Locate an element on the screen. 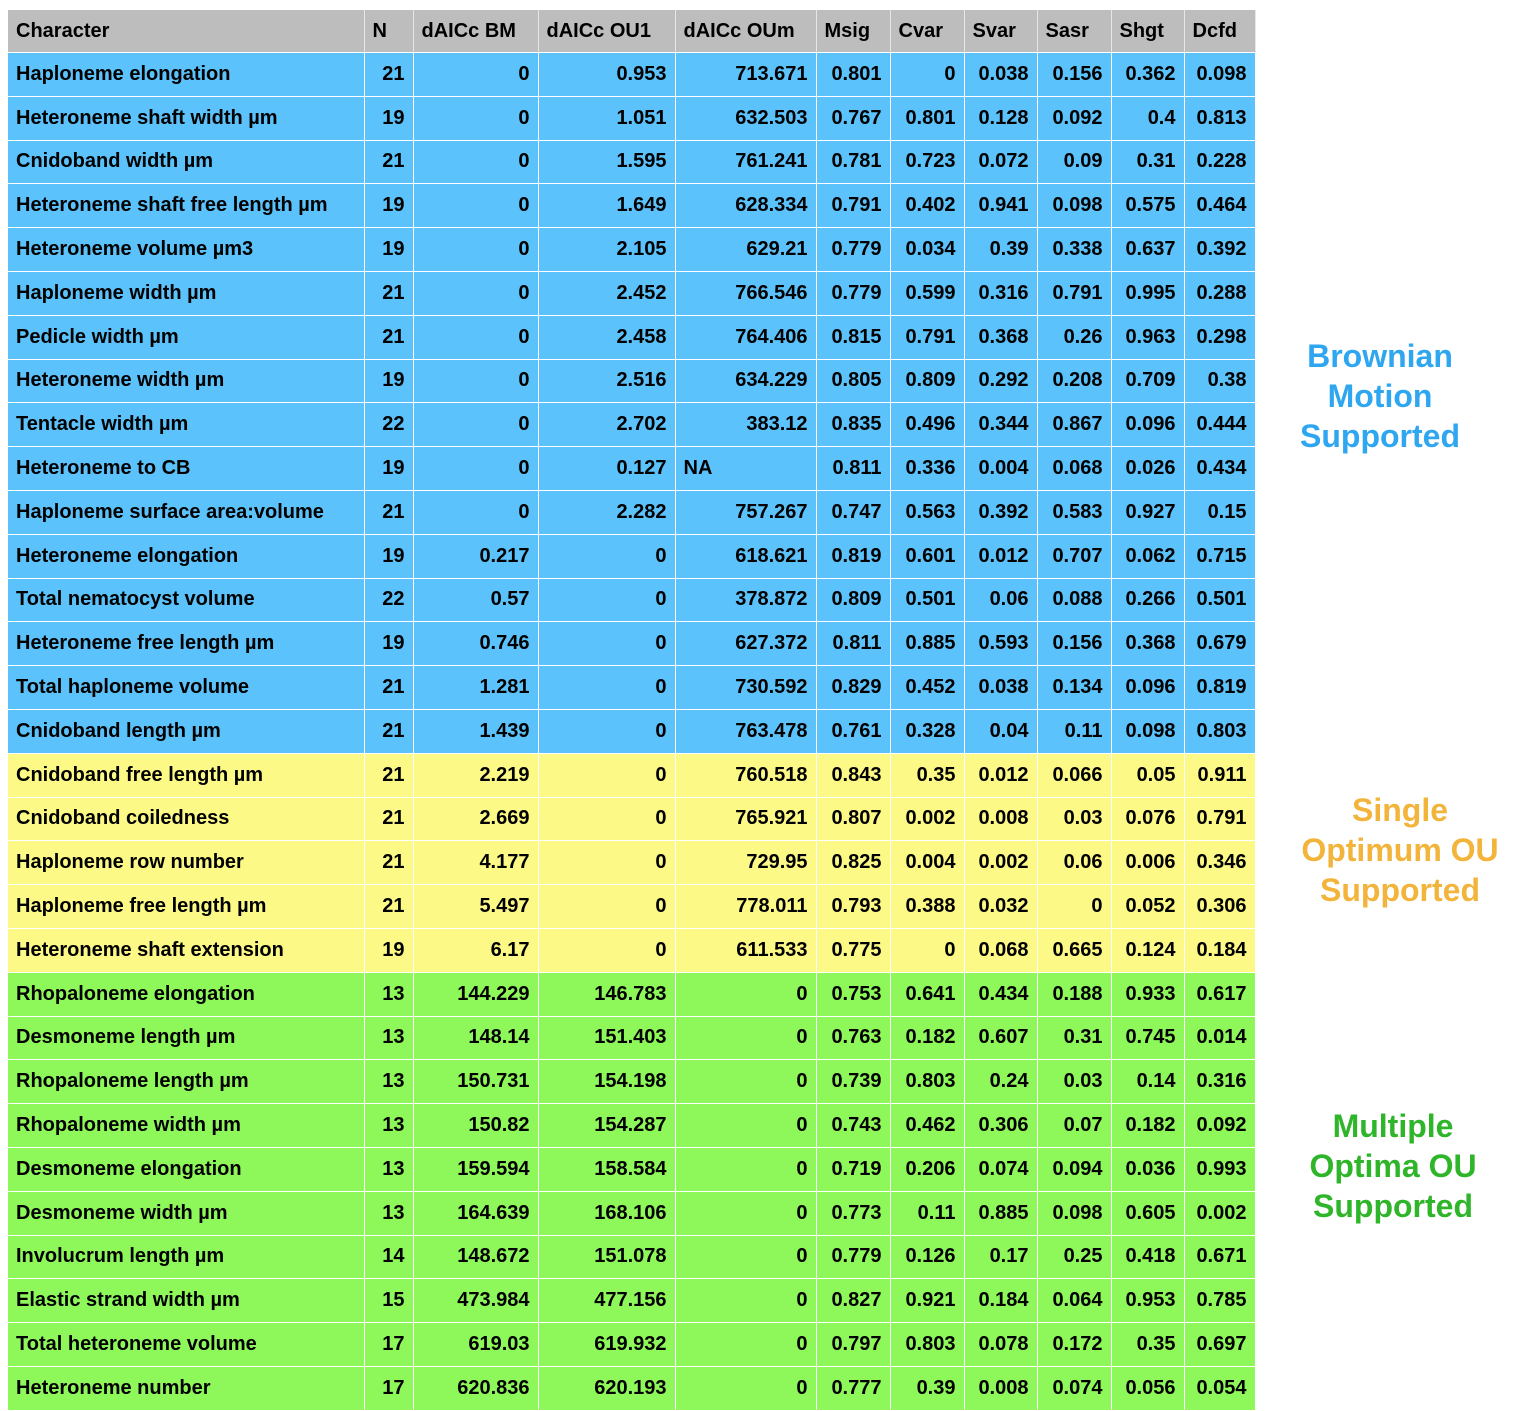 This screenshot has height=1411, width=1524. cell-svar: 0.316 is located at coordinates (1001, 293).